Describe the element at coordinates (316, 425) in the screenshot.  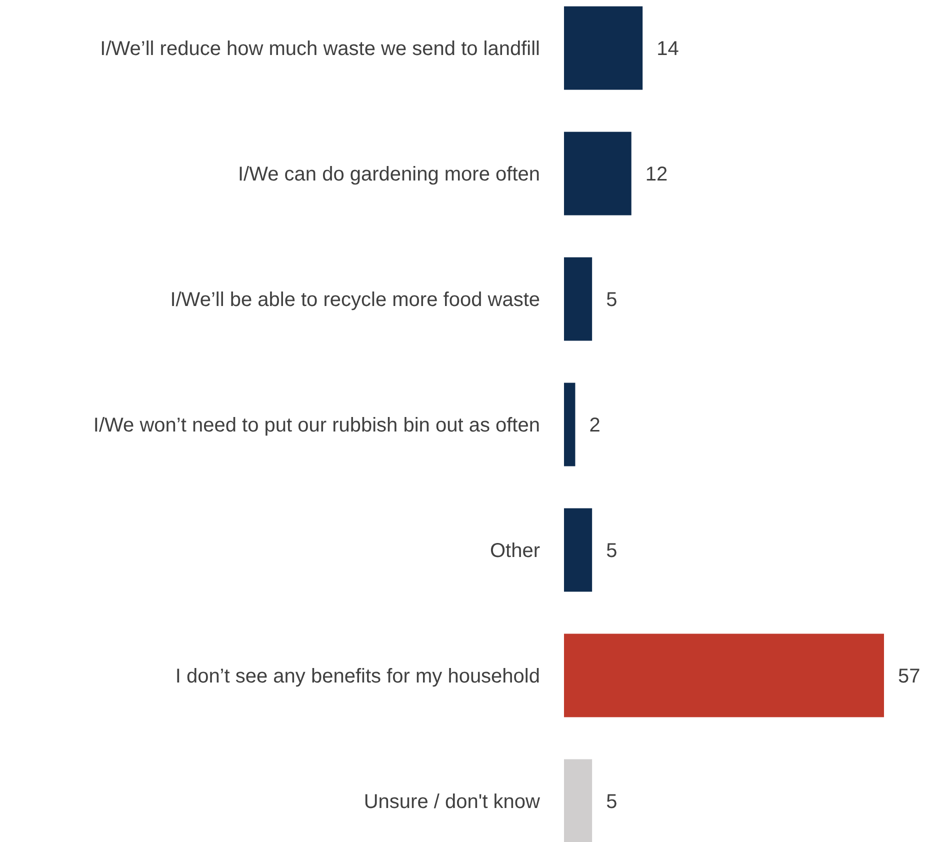
I see `y-tick-label: I/We won’t need to put our rubbish bin out as often` at that location.